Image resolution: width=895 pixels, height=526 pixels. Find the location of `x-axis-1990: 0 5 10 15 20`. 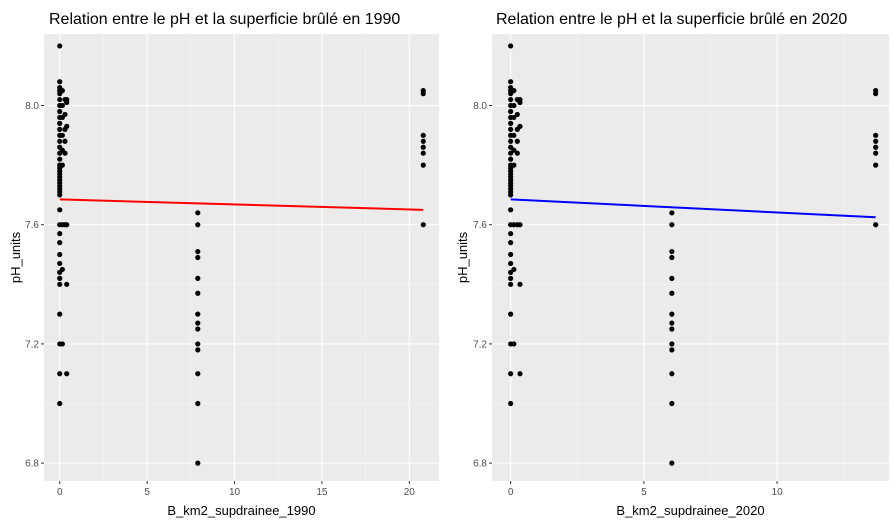

x-axis-1990: 0 5 10 15 20 is located at coordinates (236, 489).